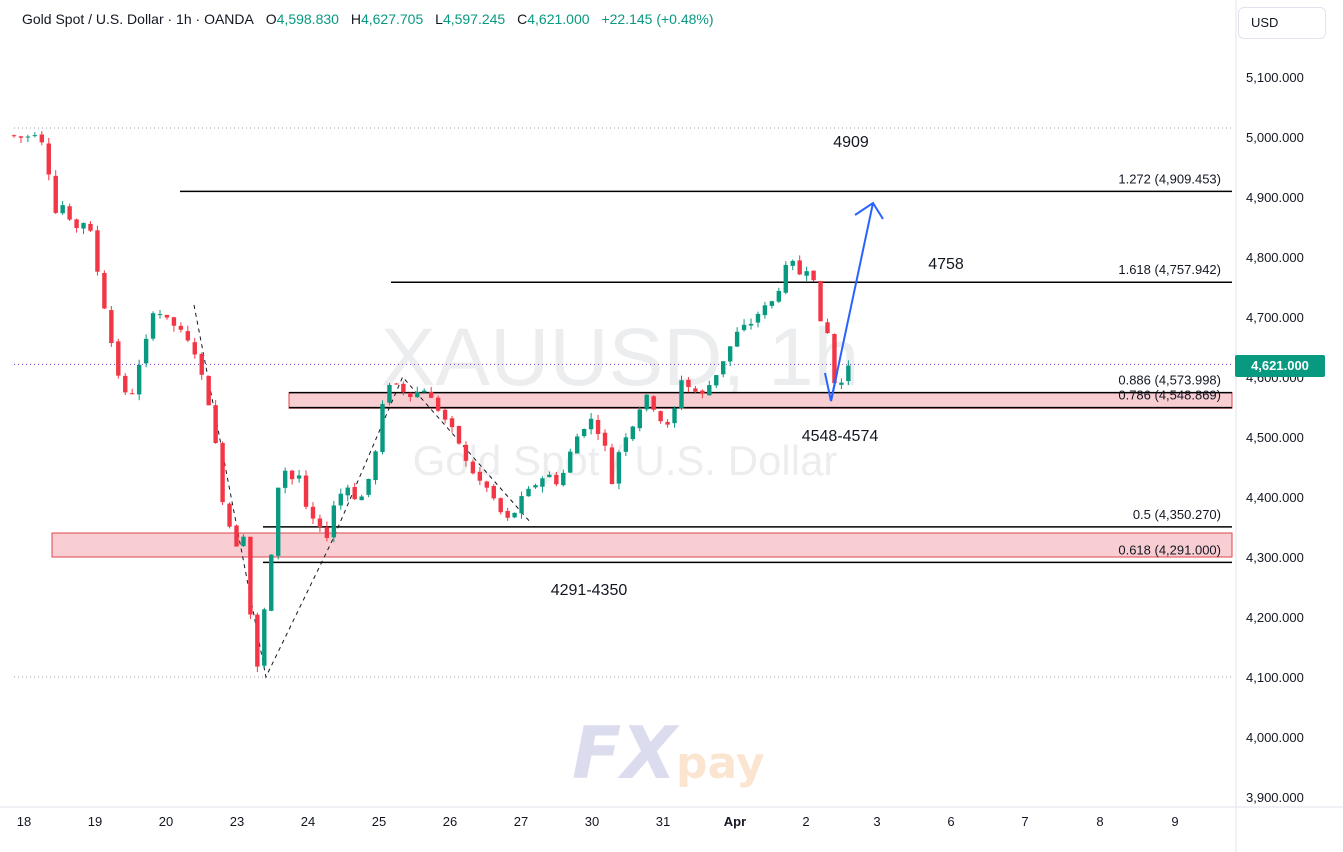 Image resolution: width=1343 pixels, height=852 pixels. What do you see at coordinates (522, 19) in the screenshot?
I see `legend-close-label: C` at bounding box center [522, 19].